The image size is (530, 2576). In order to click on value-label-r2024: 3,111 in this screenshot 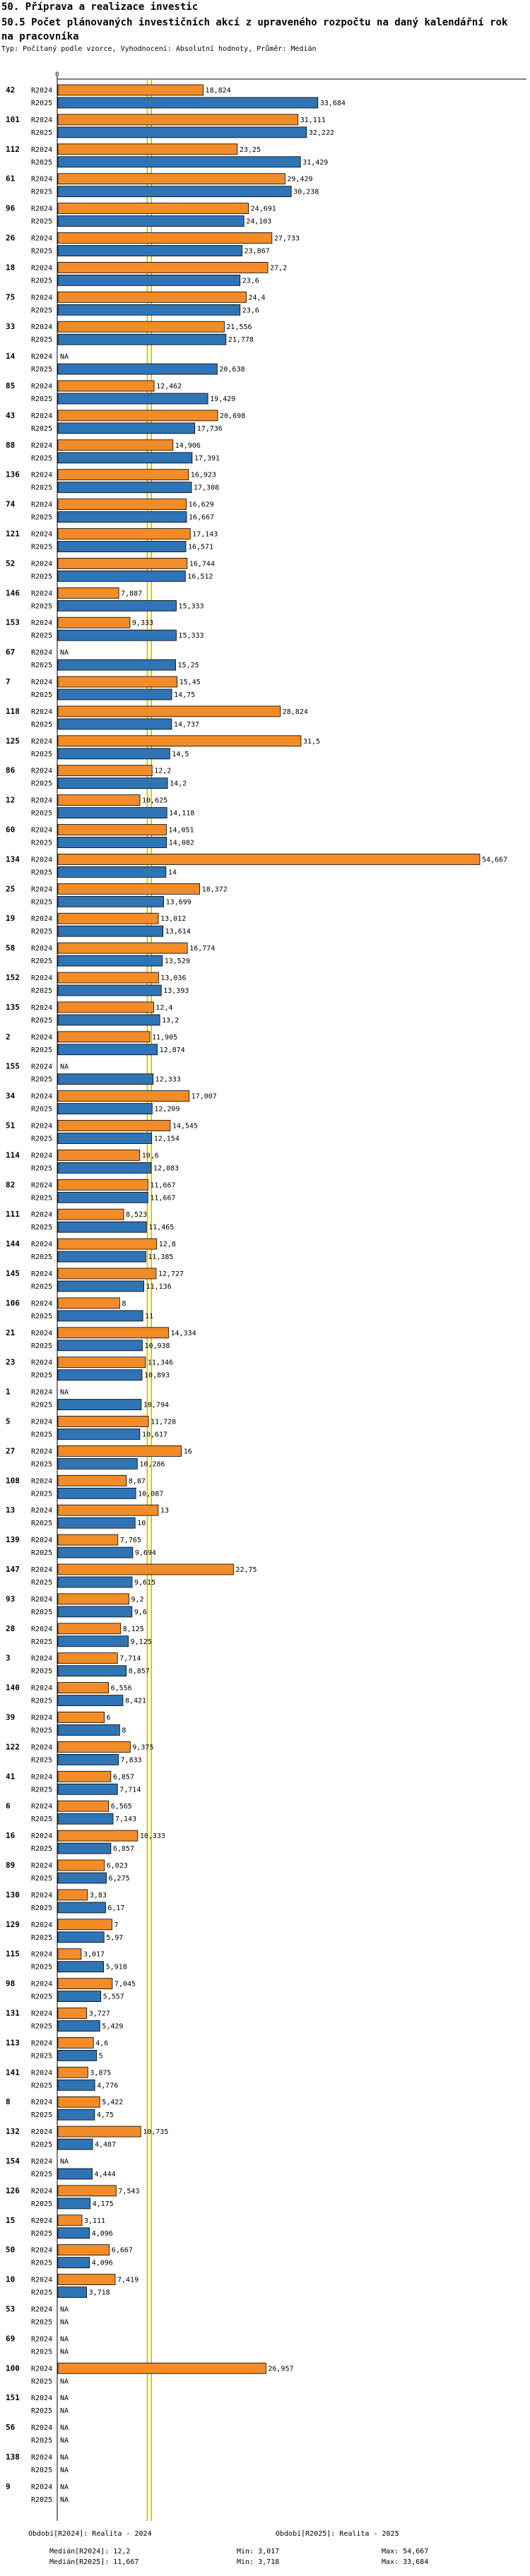, I will do `click(94, 2221)`.